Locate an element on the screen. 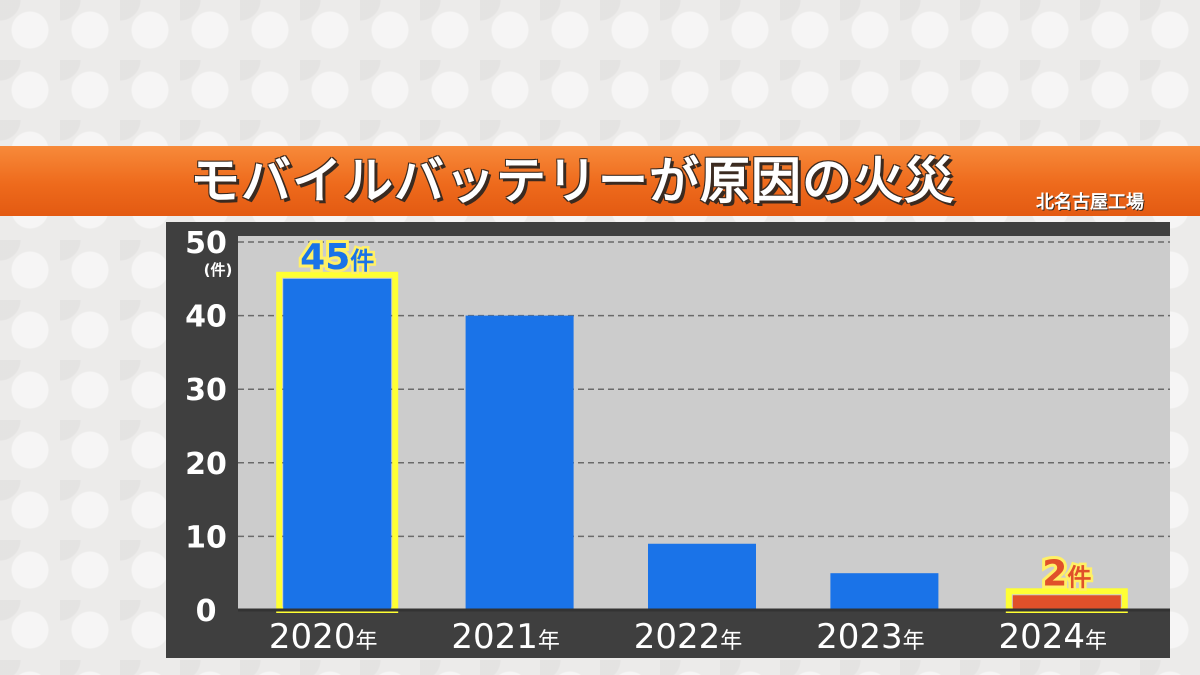  x-tick-label-3: 2023年 is located at coordinates (870, 637).